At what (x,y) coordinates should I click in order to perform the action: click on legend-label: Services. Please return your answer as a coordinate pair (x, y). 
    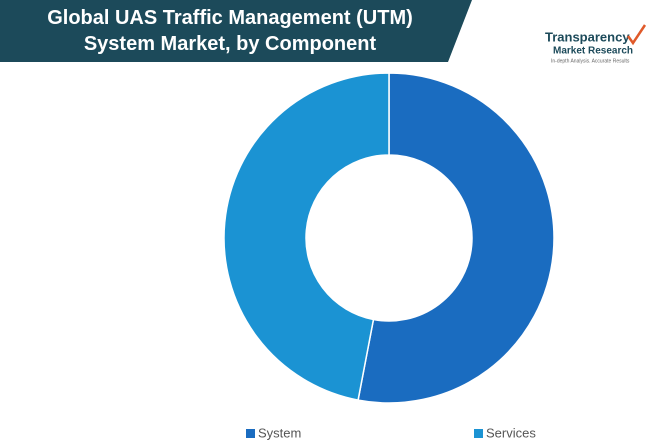
    Looking at the image, I should click on (511, 432).